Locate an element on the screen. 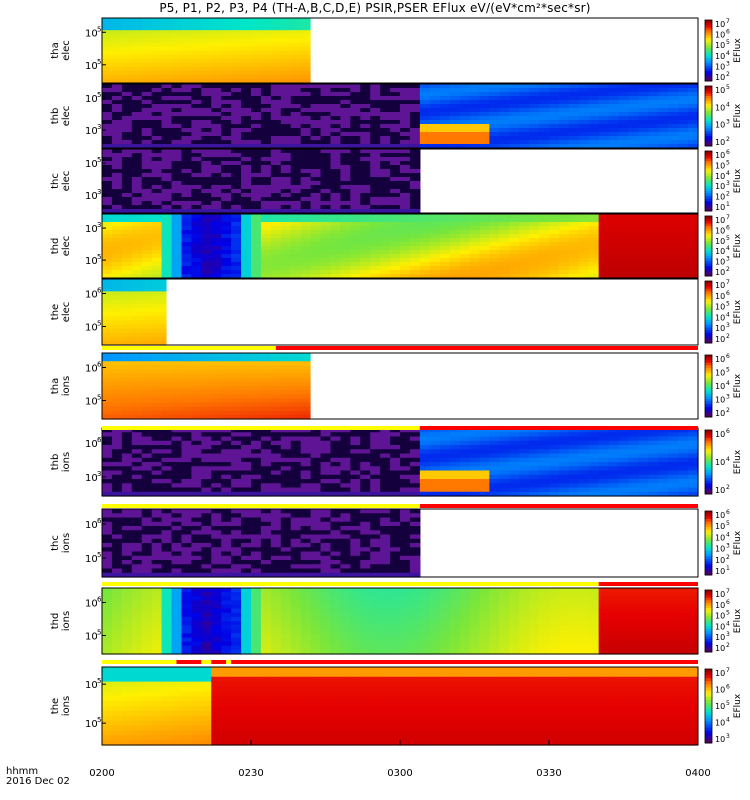  colorbar-tick-label: 10 is located at coordinates (720, 434).